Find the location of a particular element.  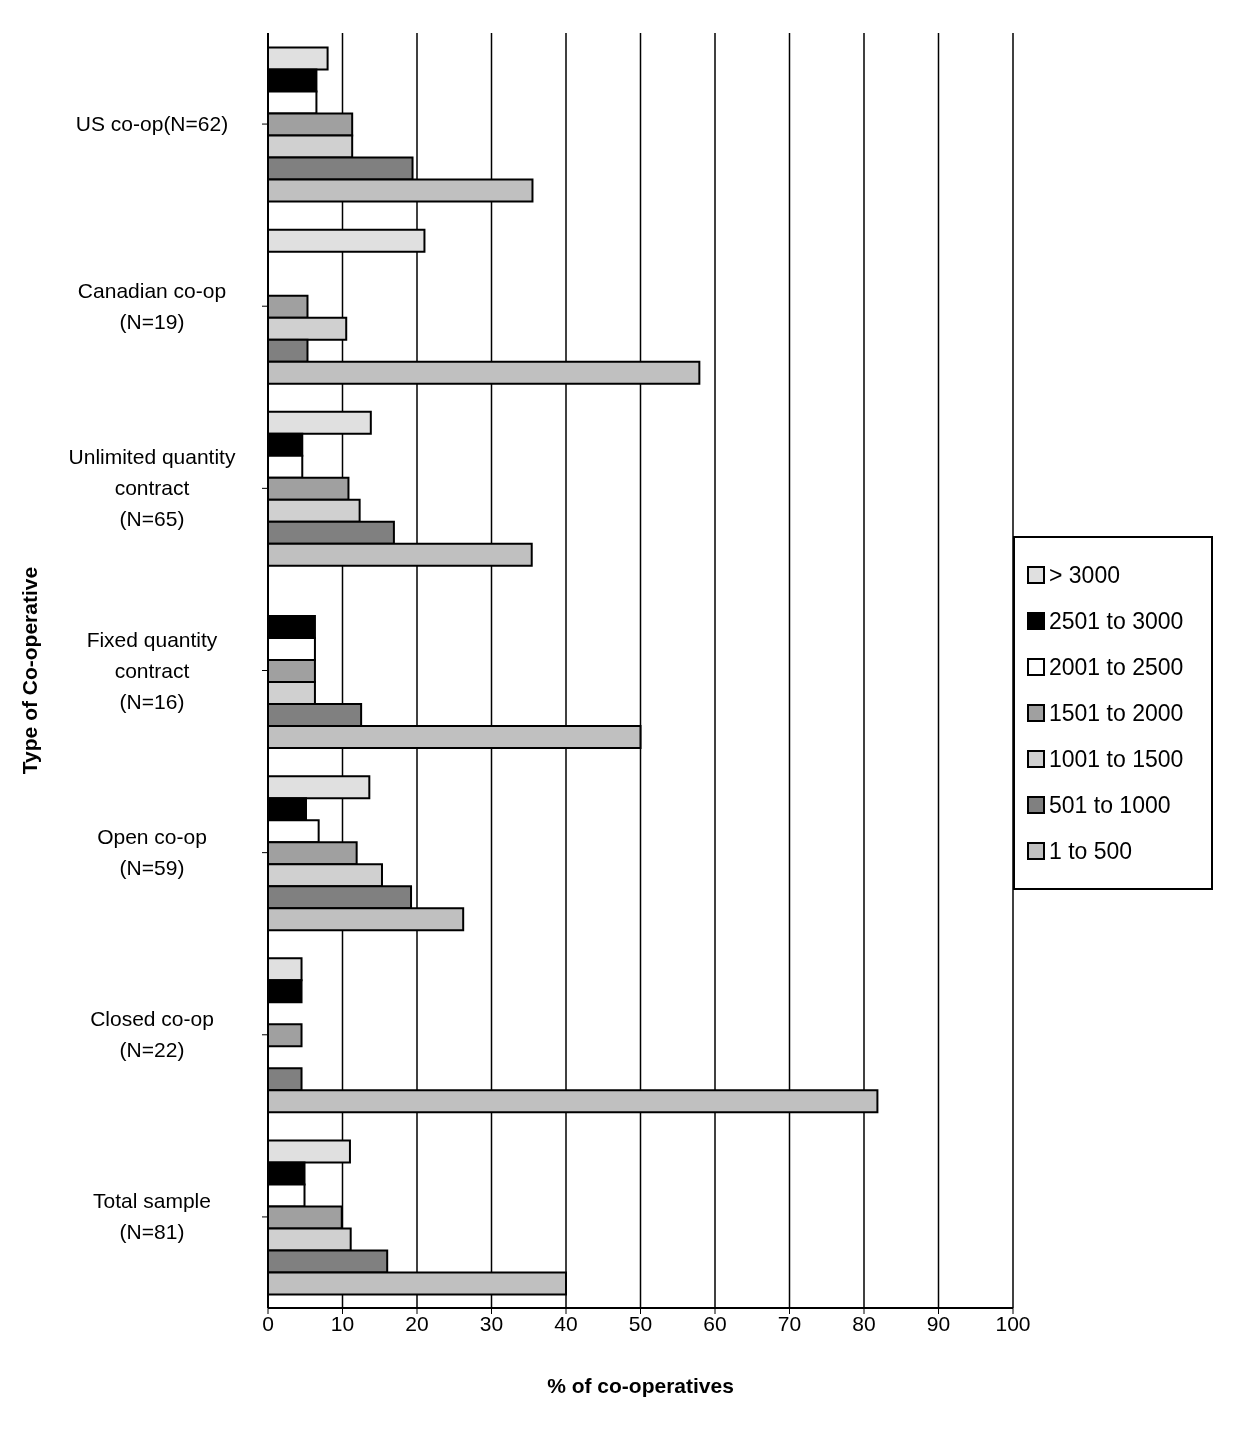

legend-label: 501 to 1000 is located at coordinates (1110, 805).